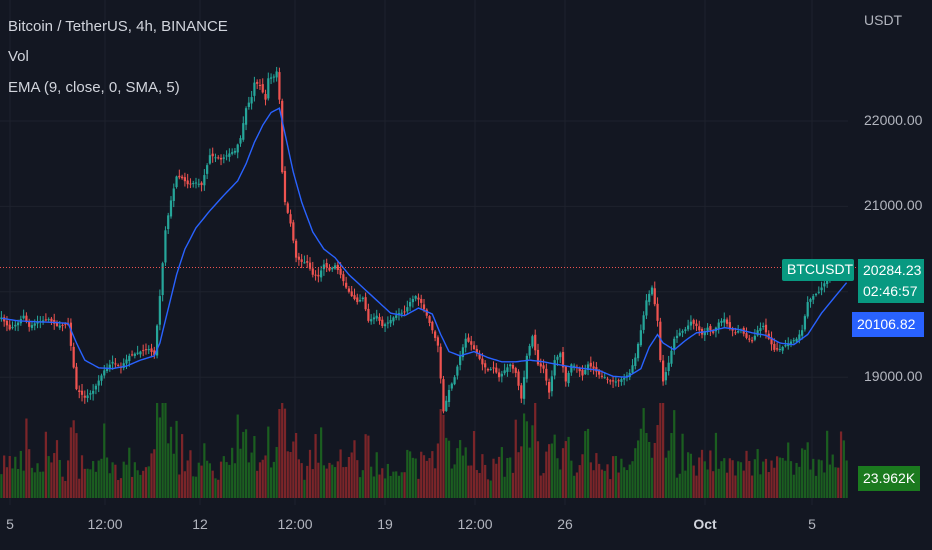  What do you see at coordinates (893, 205) in the screenshot?
I see `y-tick-label: 21000.00` at bounding box center [893, 205].